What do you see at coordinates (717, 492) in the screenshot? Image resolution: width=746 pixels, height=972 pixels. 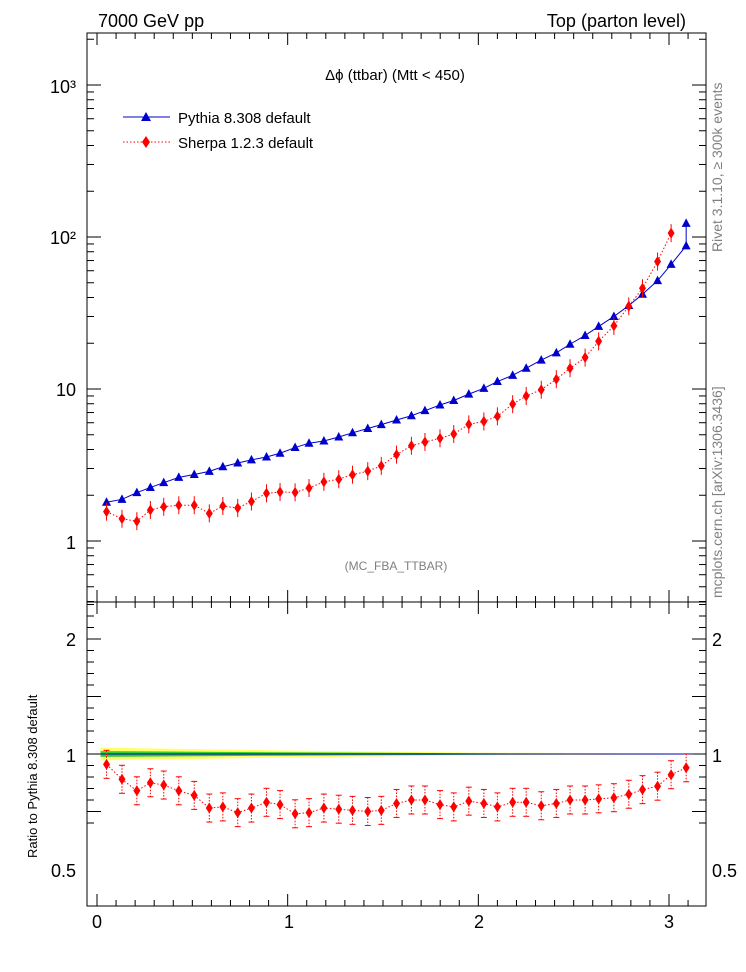 I see `mcplots-label: mcplots.cern.ch [arXiv:1306.3436]` at bounding box center [717, 492].